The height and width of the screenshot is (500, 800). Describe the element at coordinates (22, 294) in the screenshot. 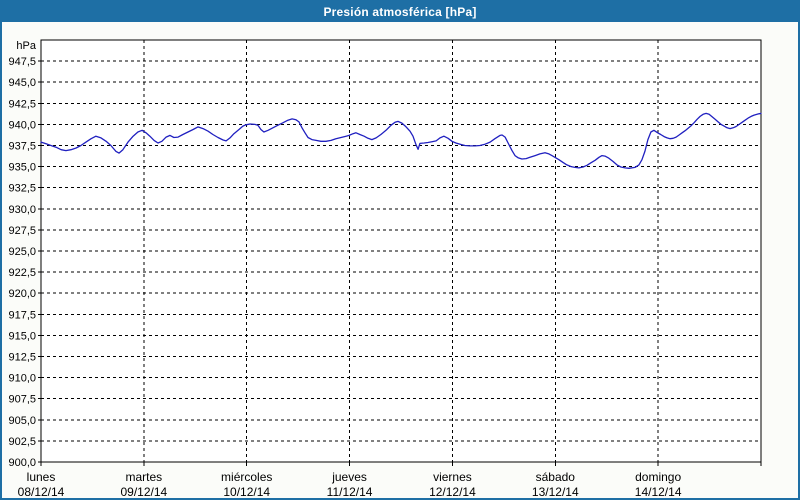

I see `y-tick-label: 920,0` at that location.